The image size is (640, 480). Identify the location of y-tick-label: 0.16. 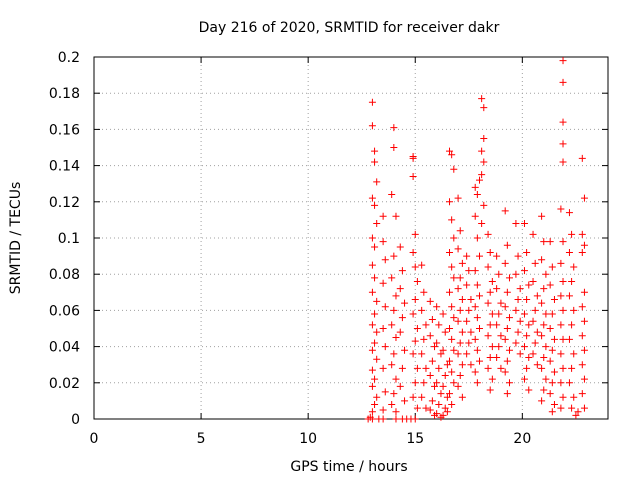
(64, 130).